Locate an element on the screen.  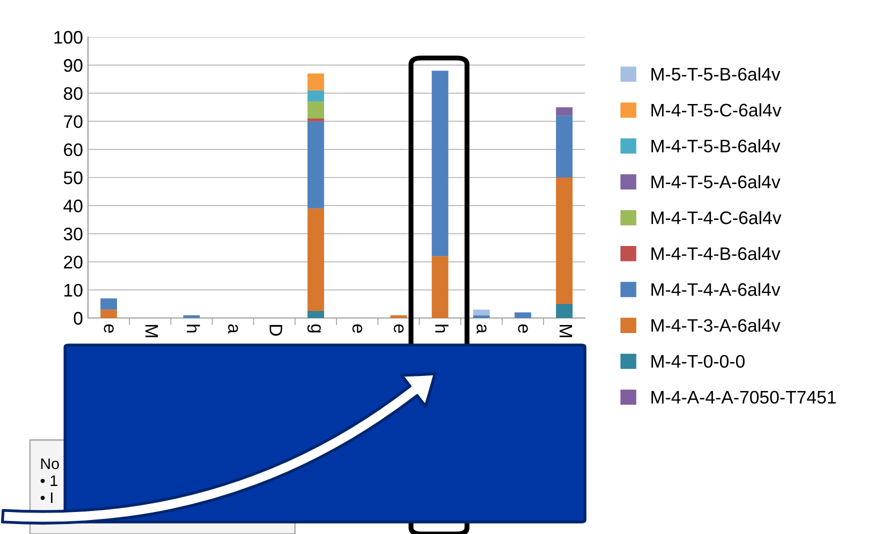
text: • 1 is located at coordinates (49, 480).